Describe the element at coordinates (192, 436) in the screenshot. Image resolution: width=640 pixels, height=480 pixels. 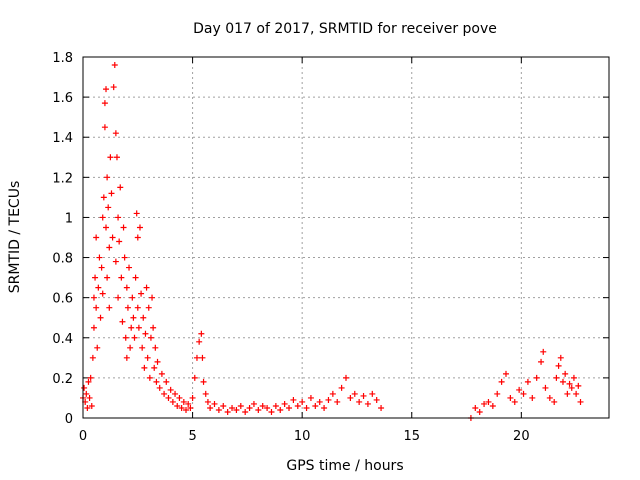
I see `x-tick-label: 5` at that location.